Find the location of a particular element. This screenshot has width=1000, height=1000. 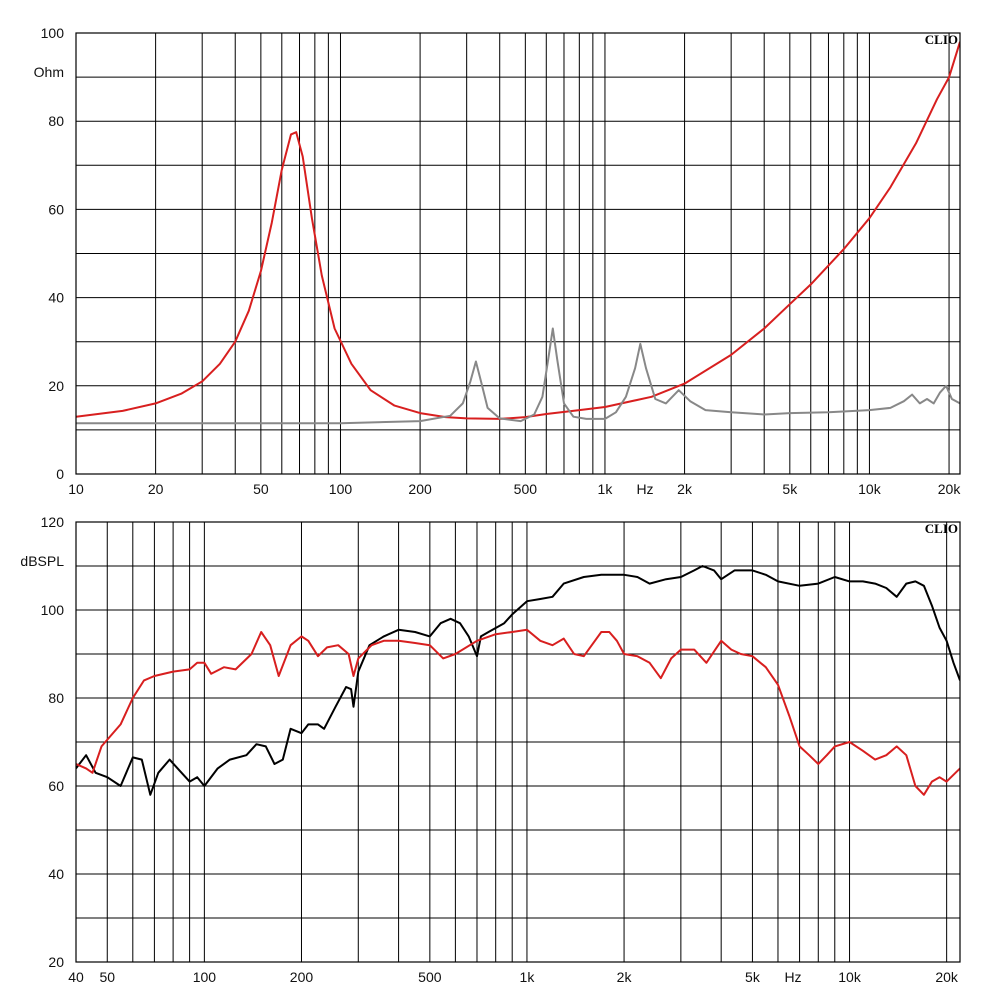

y-unit-label: dBSPL is located at coordinates (42, 561).